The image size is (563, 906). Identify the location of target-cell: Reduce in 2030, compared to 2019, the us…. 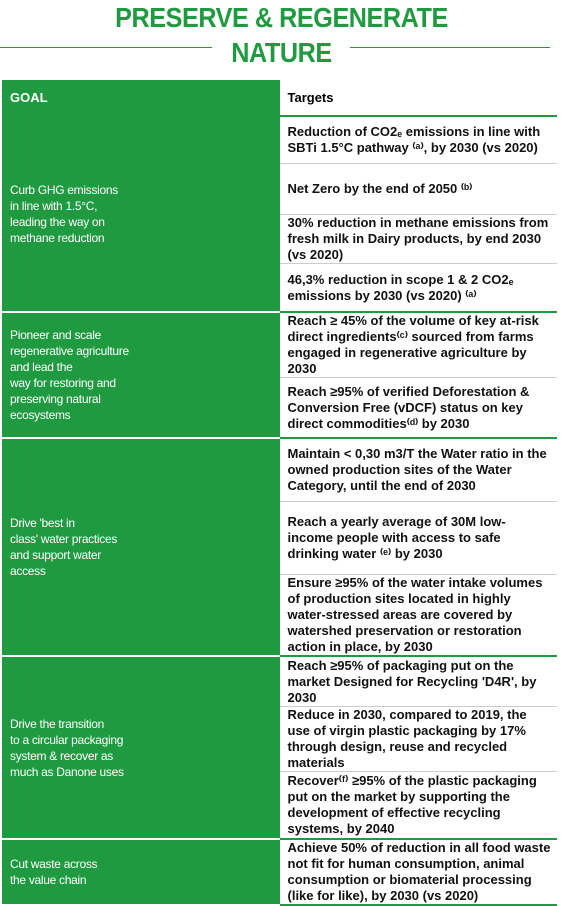
(418, 739).